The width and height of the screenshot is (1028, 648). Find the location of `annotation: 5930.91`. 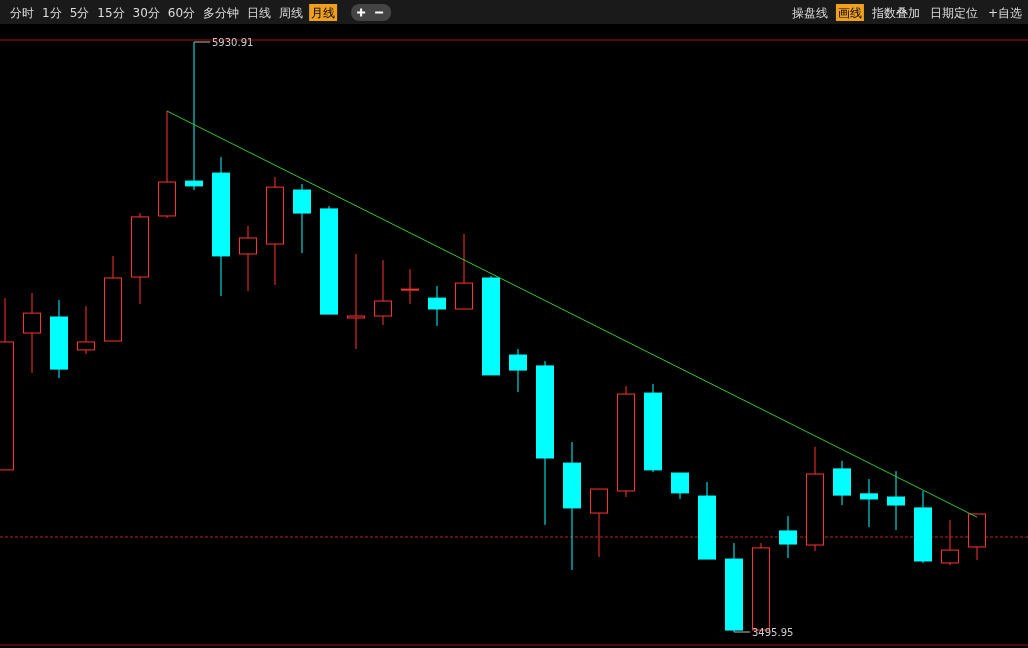

annotation: 5930.91 is located at coordinates (233, 42).